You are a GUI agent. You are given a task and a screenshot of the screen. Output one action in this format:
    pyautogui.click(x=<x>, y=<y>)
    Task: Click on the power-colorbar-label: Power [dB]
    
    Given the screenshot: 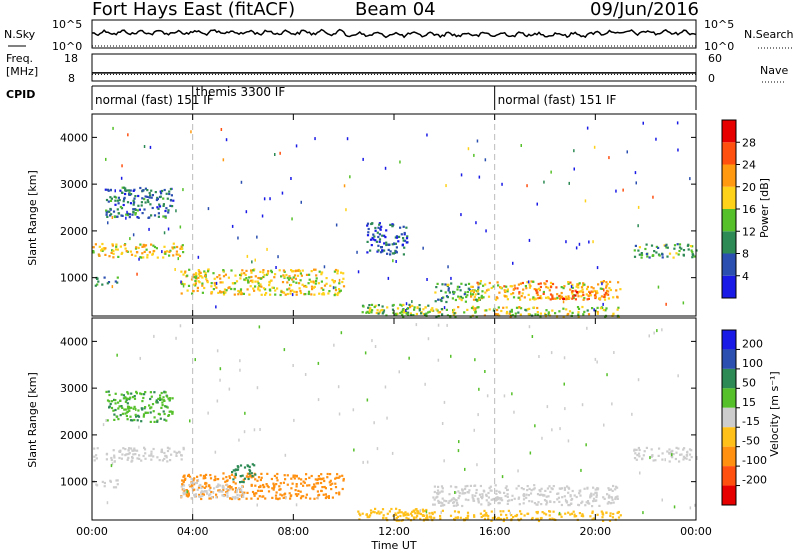 What is the action you would take?
    pyautogui.click(x=764, y=208)
    